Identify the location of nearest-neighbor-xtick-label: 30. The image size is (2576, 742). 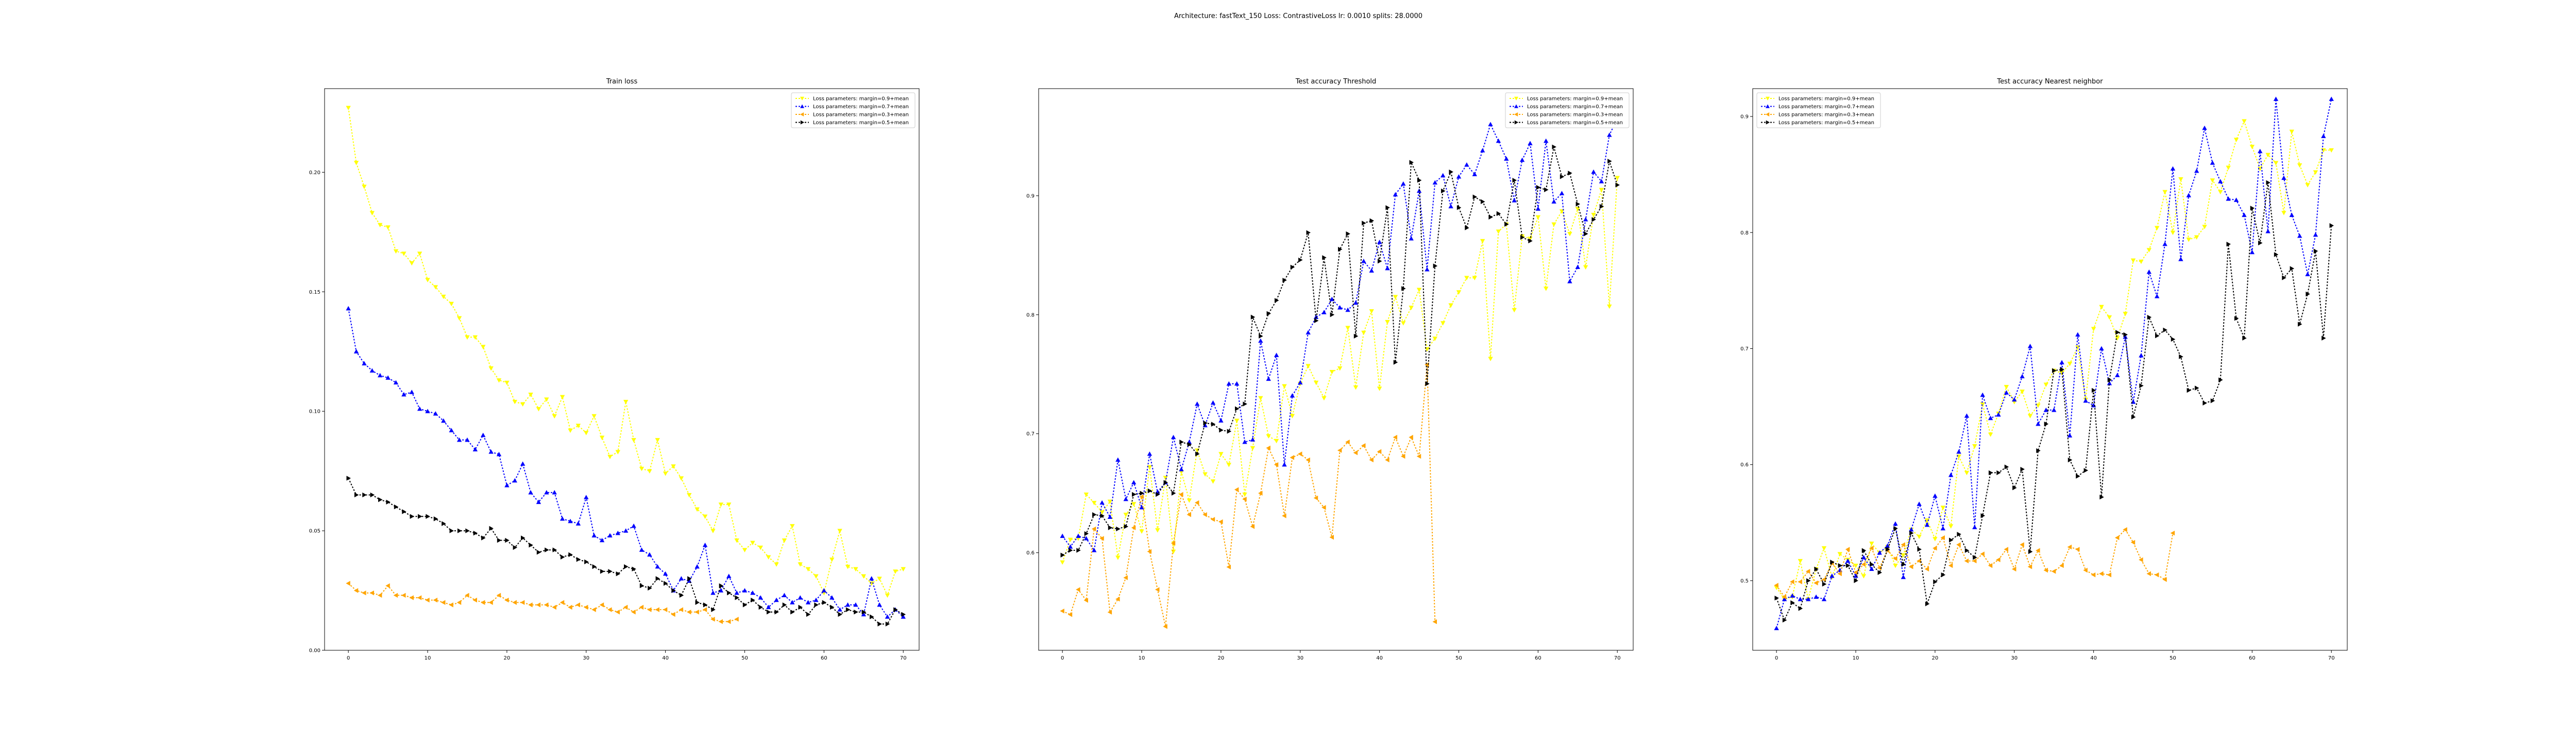
(2014, 658).